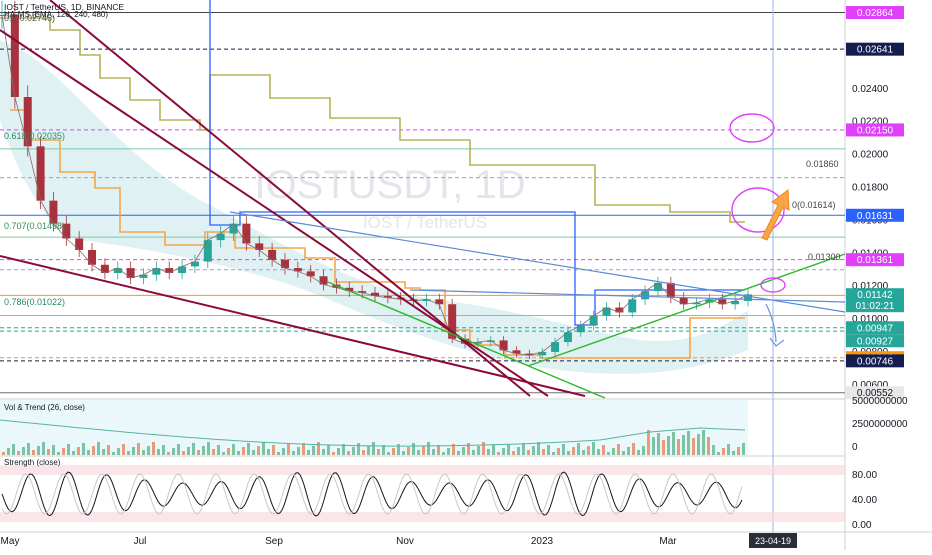 The height and width of the screenshot is (555, 932). I want to click on time-axis: May Jul Sep Nov 2023 Mar, so click(339, 541).